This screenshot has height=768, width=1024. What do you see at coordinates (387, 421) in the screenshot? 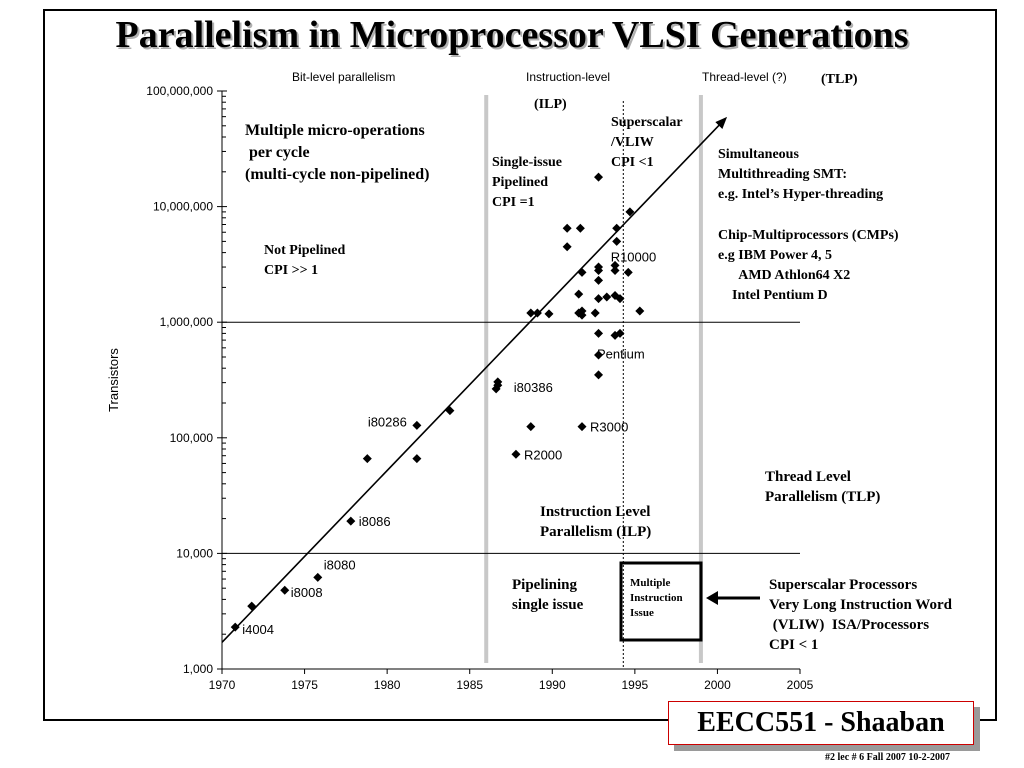
I see `data-point-label: i80286` at bounding box center [387, 421].